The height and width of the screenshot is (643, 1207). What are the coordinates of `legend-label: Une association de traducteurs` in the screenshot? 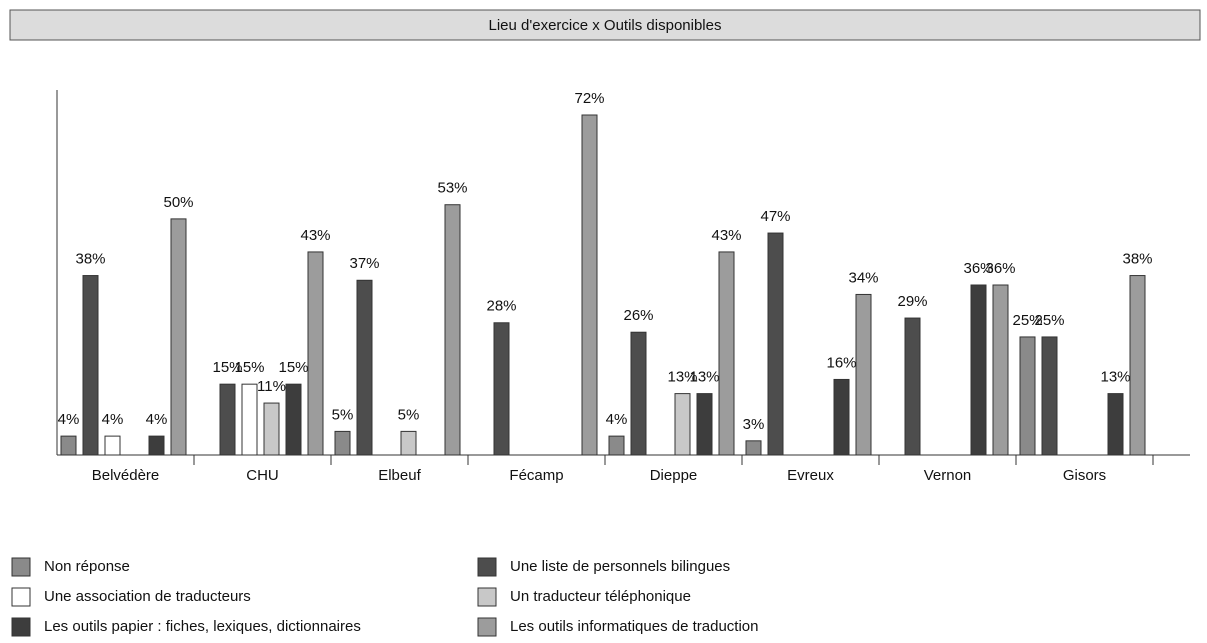 It's located at (147, 596).